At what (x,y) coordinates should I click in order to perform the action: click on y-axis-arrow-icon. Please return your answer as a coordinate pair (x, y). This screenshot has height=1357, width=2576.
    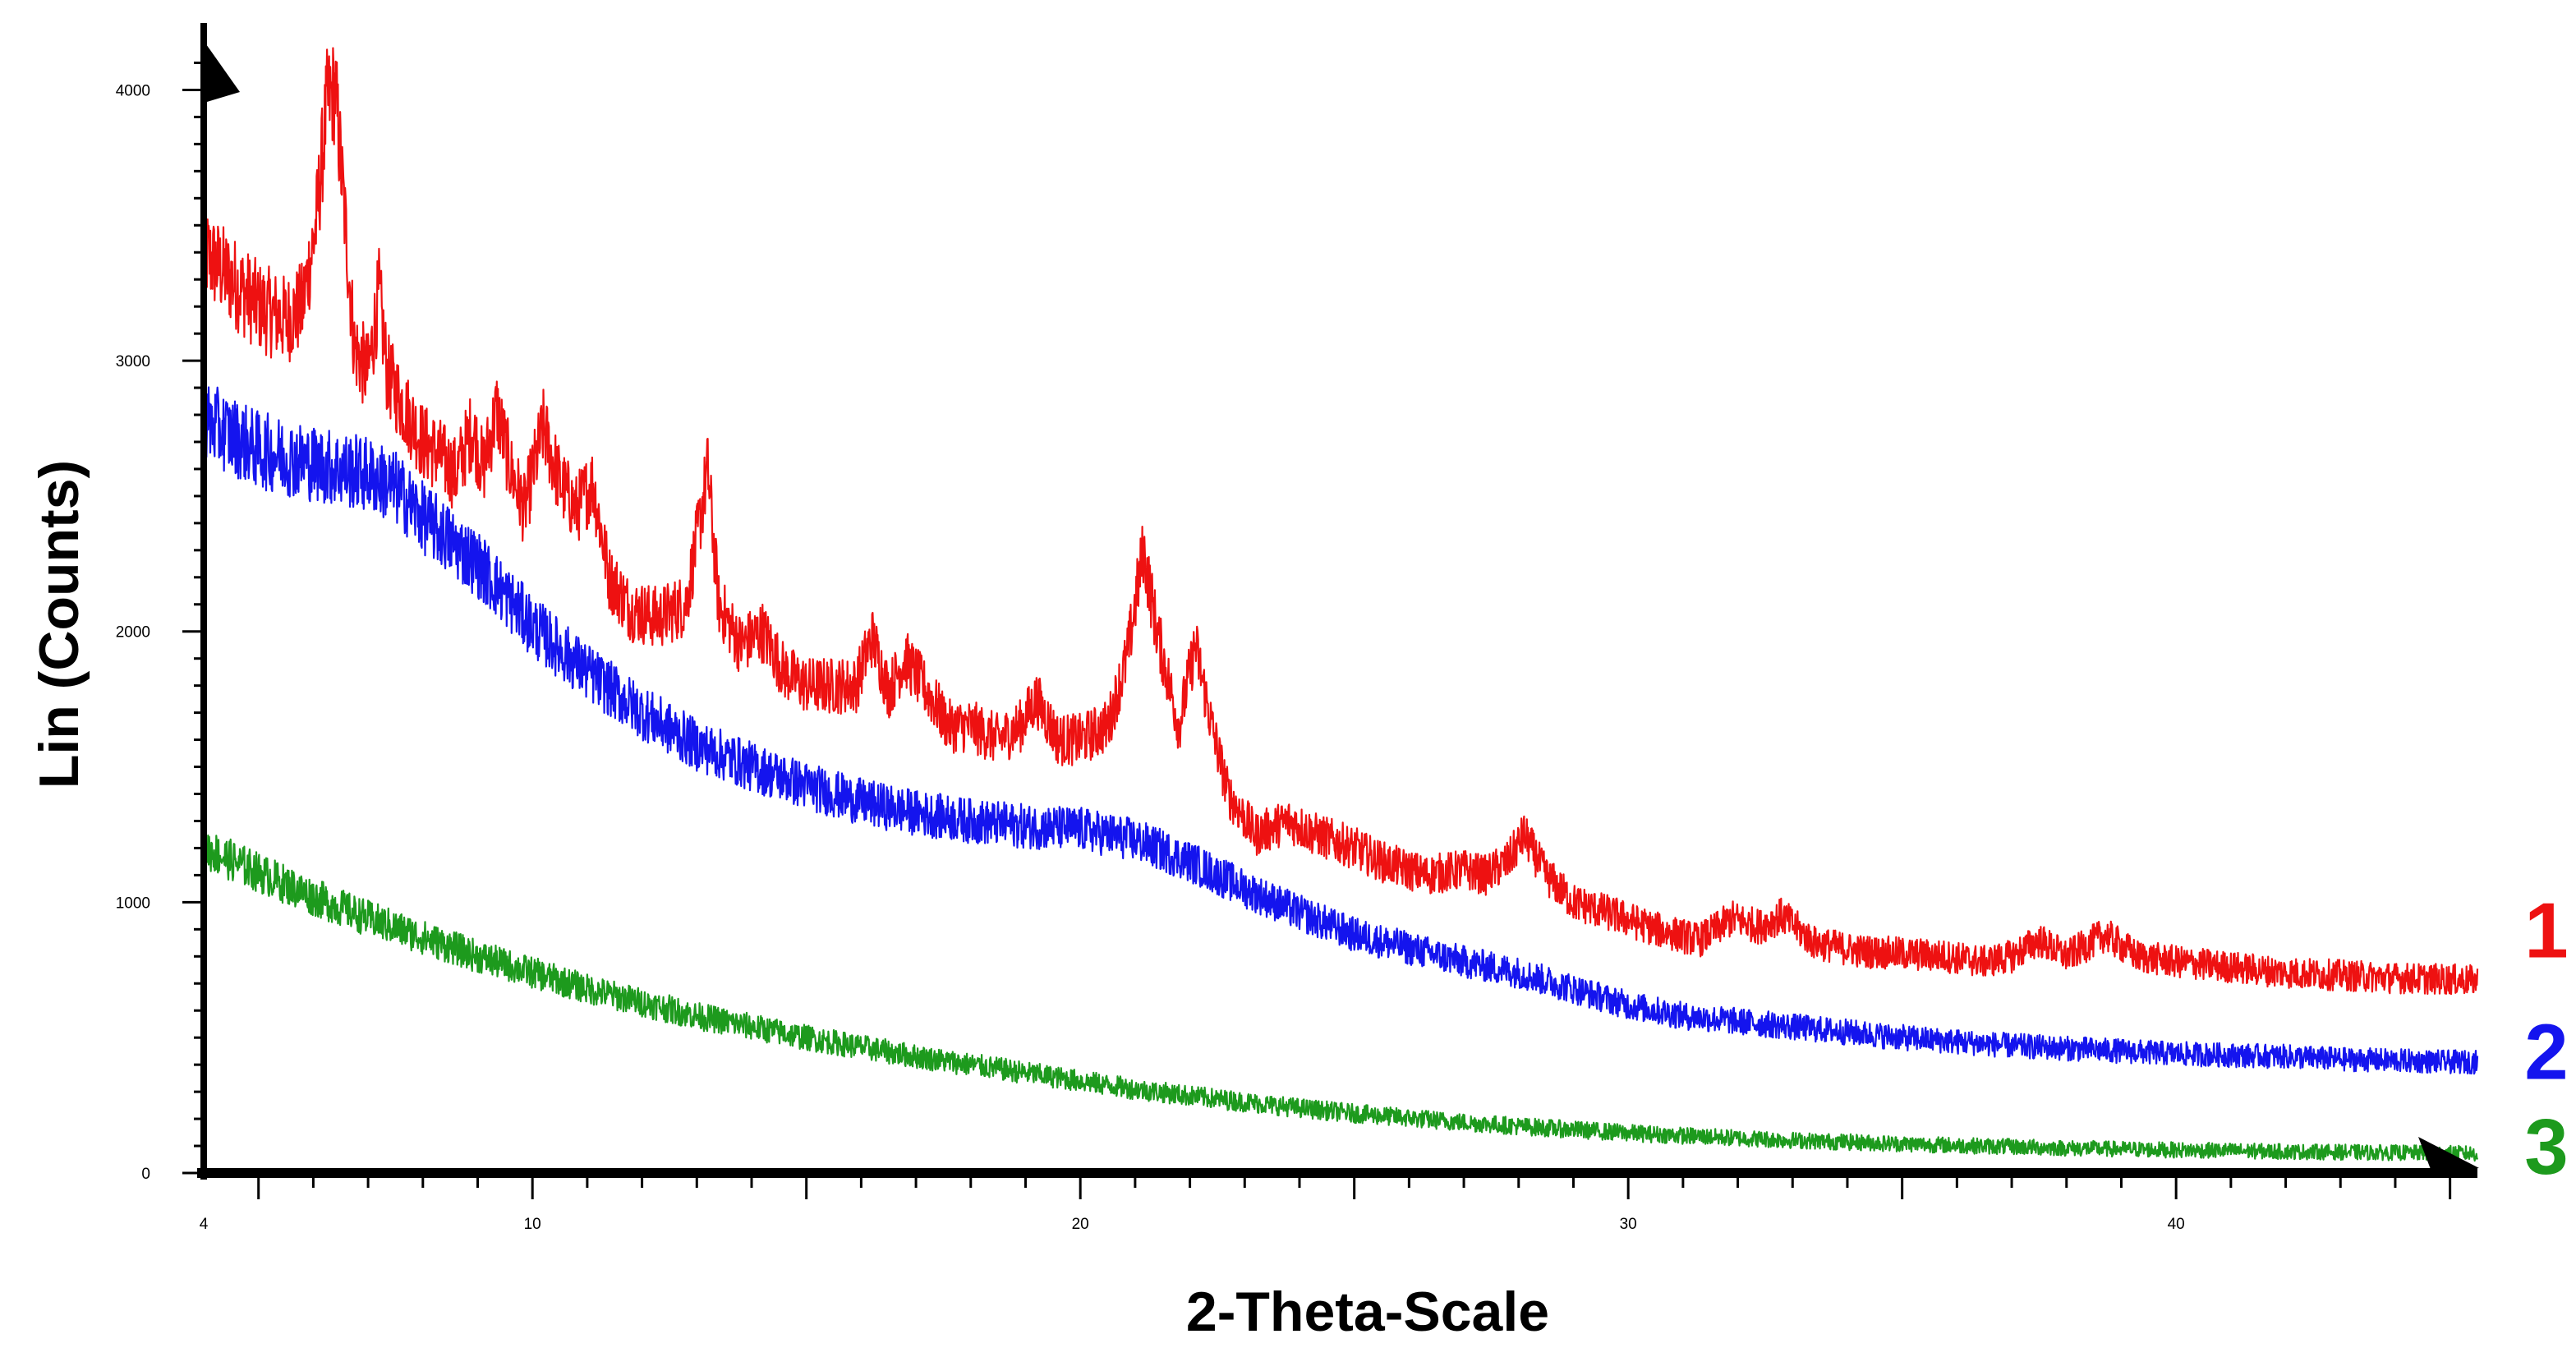
    Looking at the image, I should click on (220, 69).